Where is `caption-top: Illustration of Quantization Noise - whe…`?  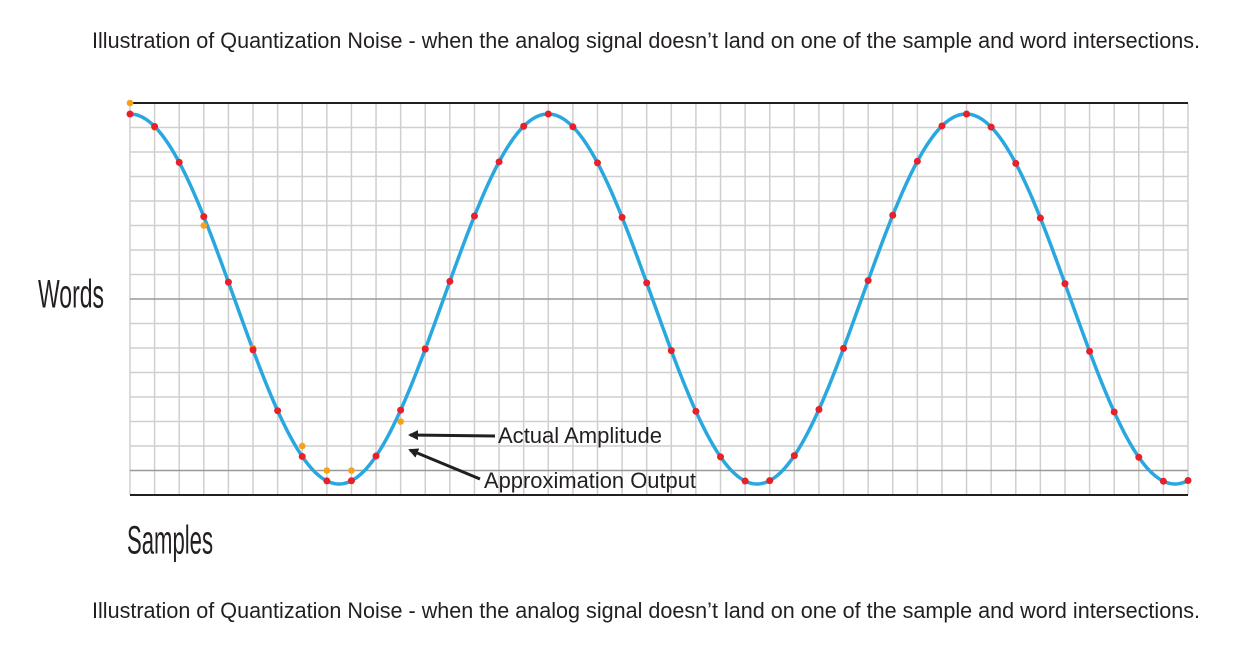 caption-top: Illustration of Quantization Noise - whe… is located at coordinates (646, 40).